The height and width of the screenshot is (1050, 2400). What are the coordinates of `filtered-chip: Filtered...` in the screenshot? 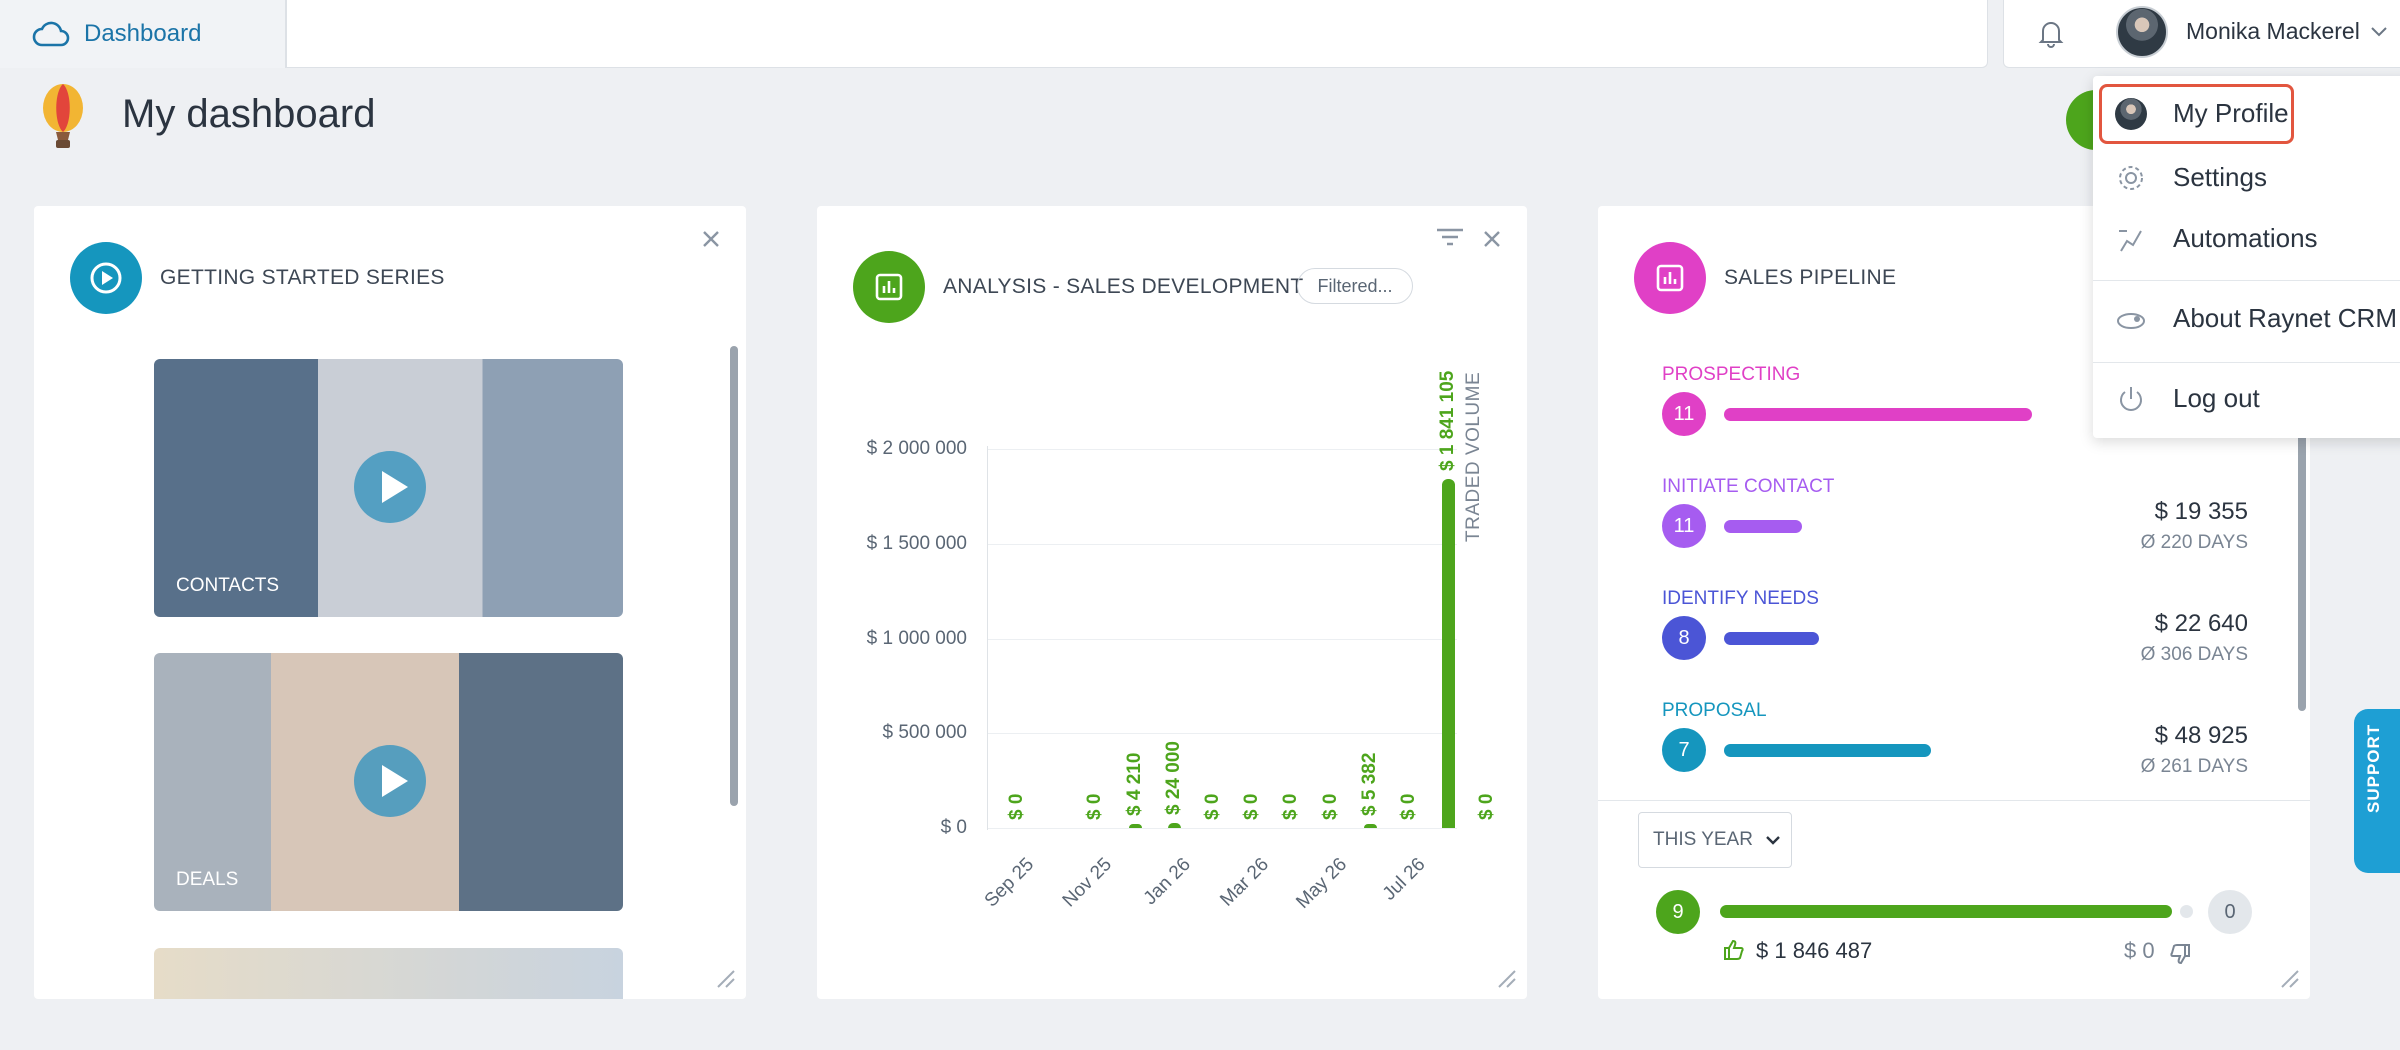 It's located at (1355, 286).